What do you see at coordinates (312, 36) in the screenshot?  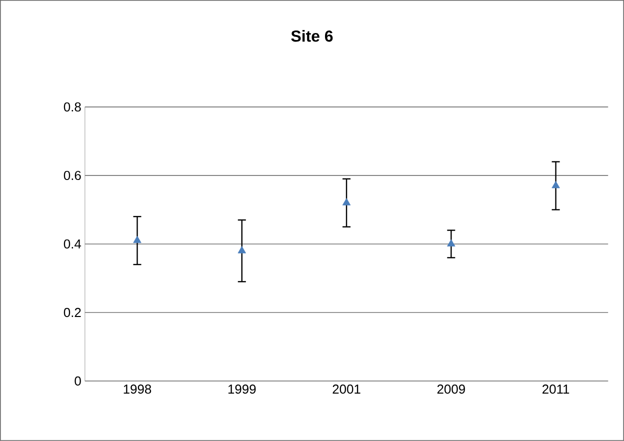 I see `chart-title: Site 6` at bounding box center [312, 36].